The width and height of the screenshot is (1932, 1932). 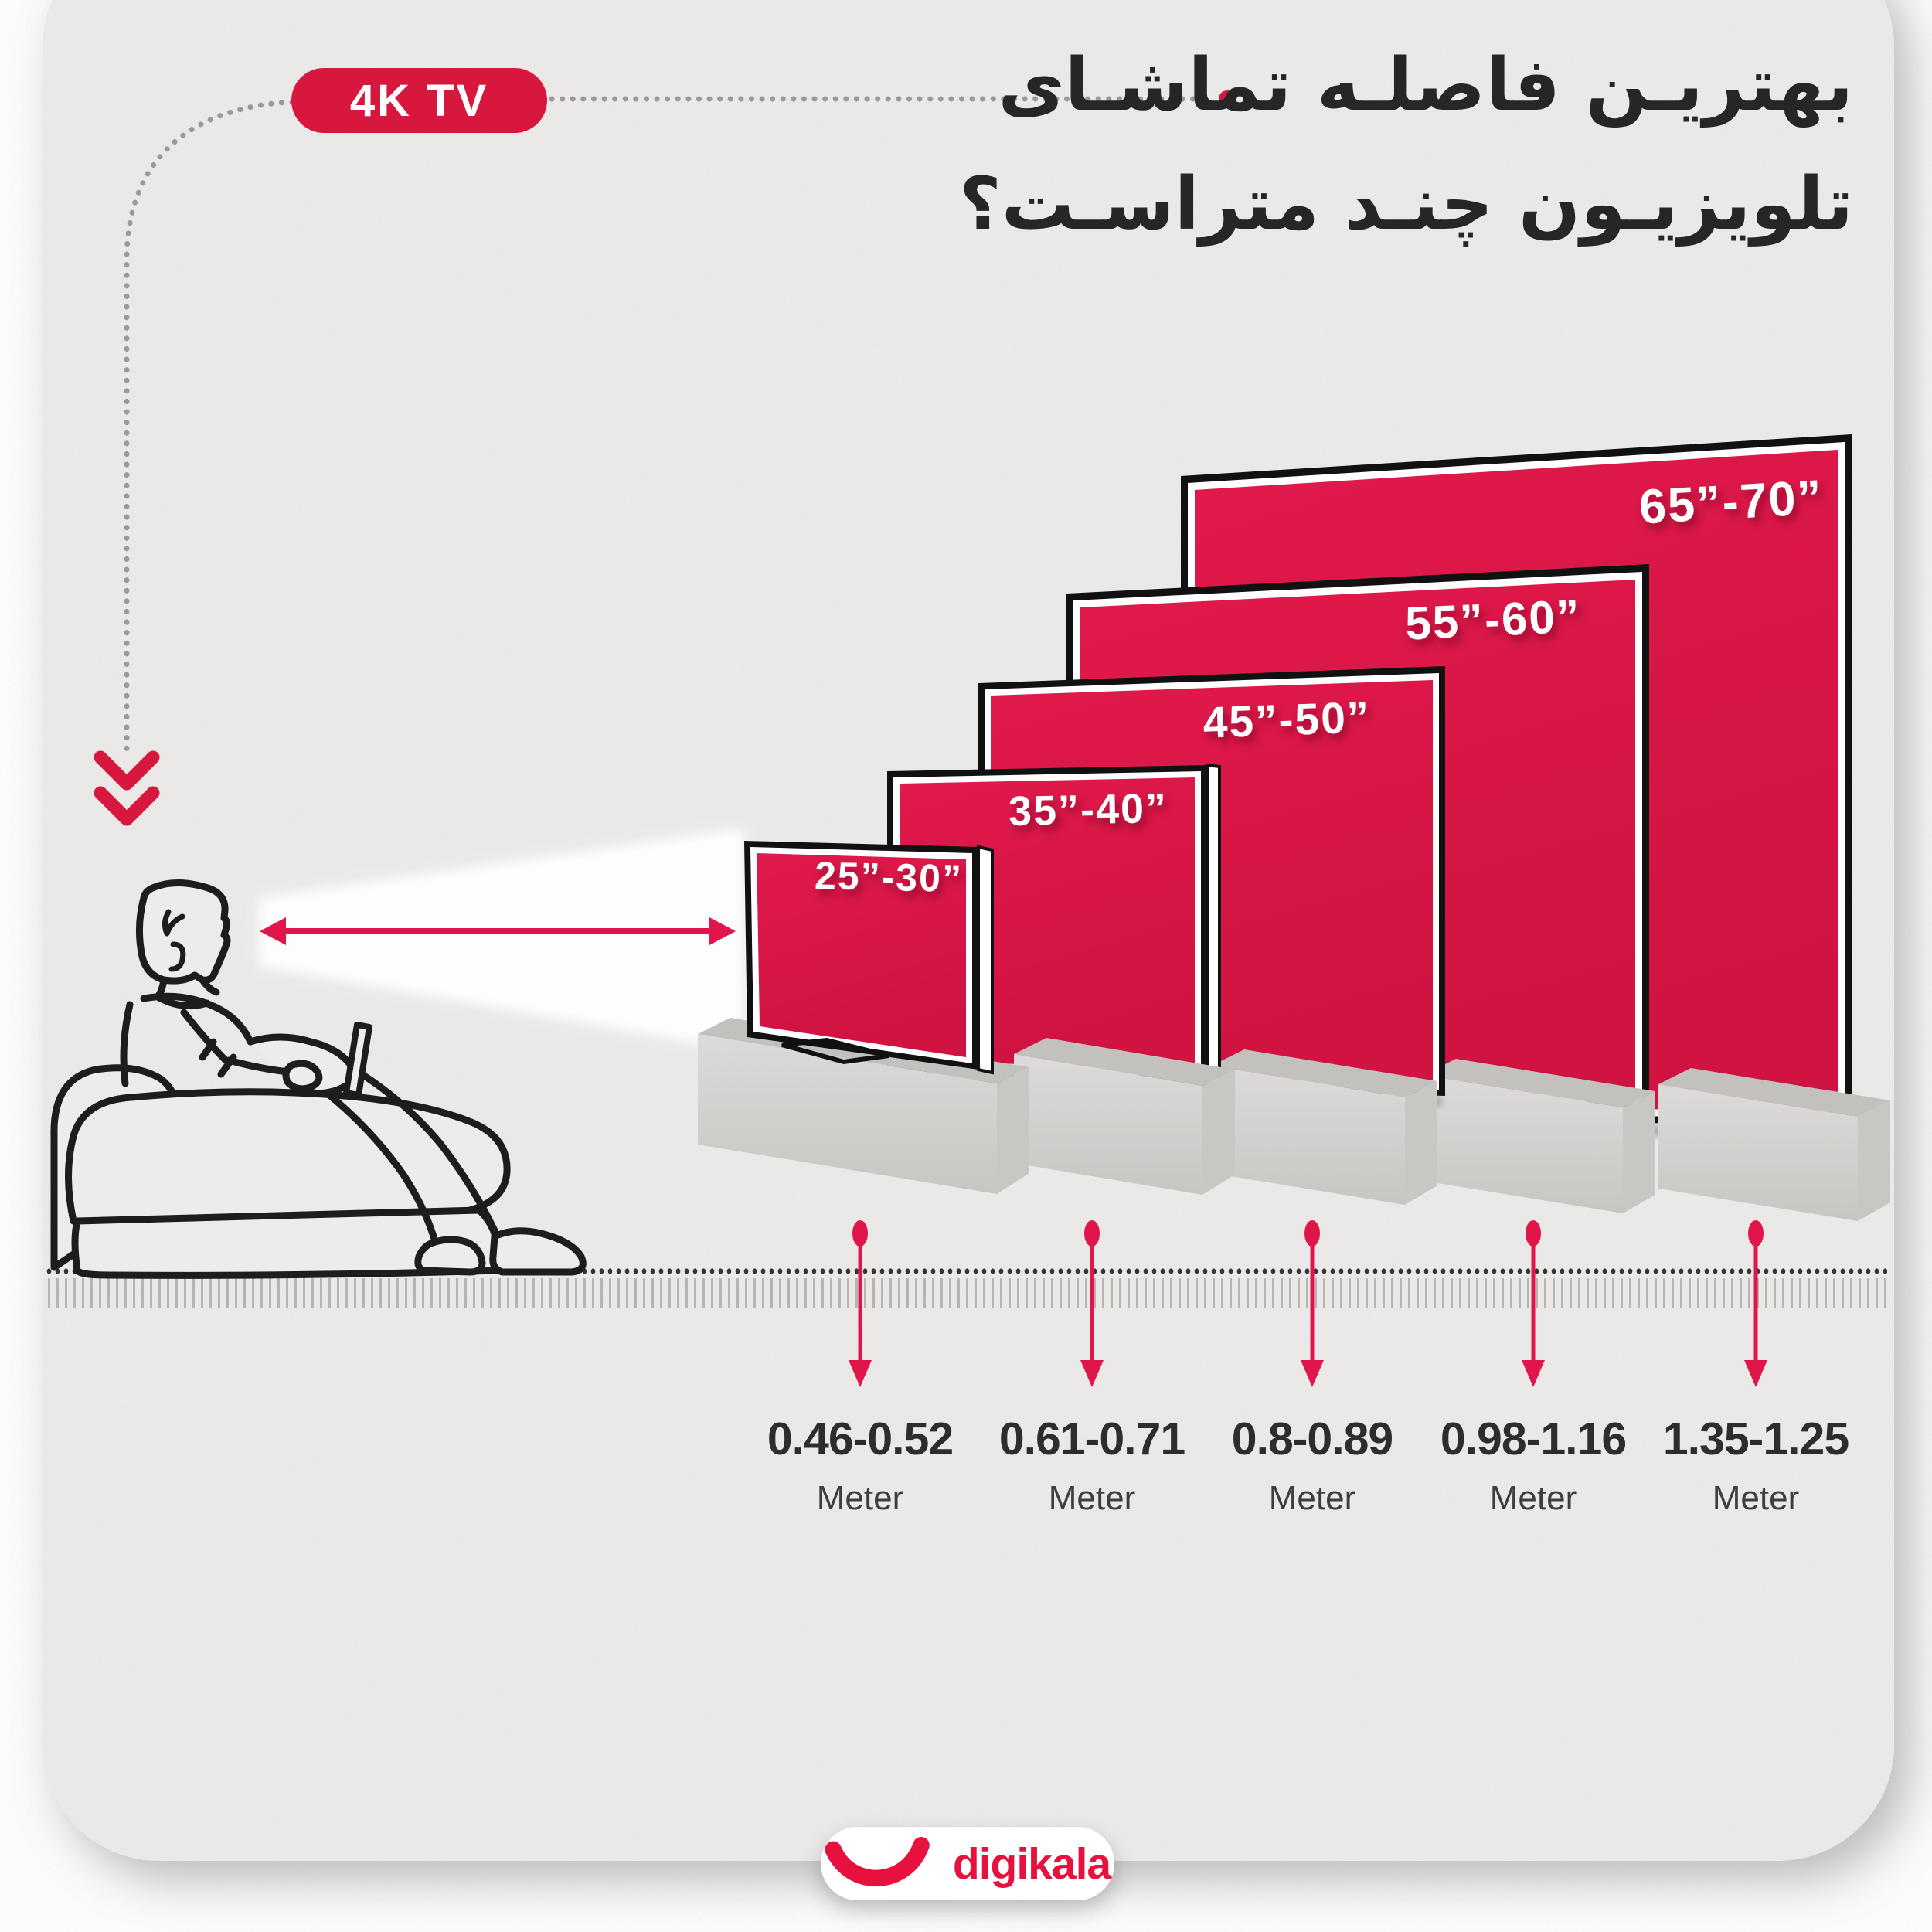 I want to click on distance-value: 0.46-0.52, so click(x=861, y=1439).